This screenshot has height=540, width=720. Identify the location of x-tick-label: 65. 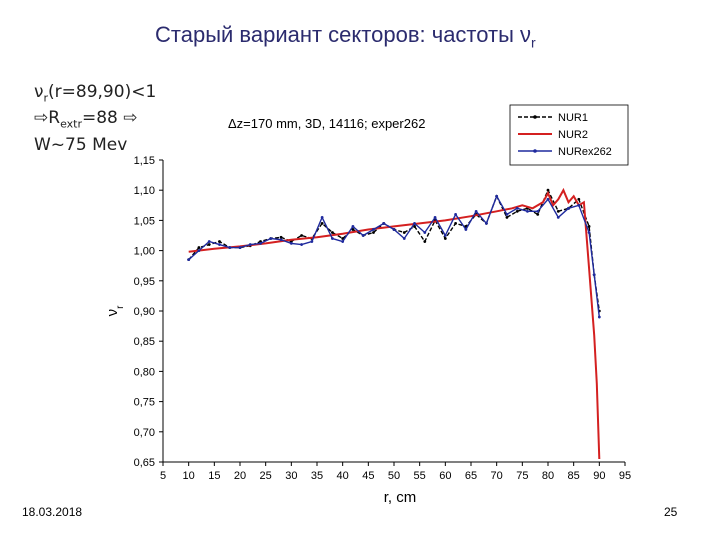
(471, 476).